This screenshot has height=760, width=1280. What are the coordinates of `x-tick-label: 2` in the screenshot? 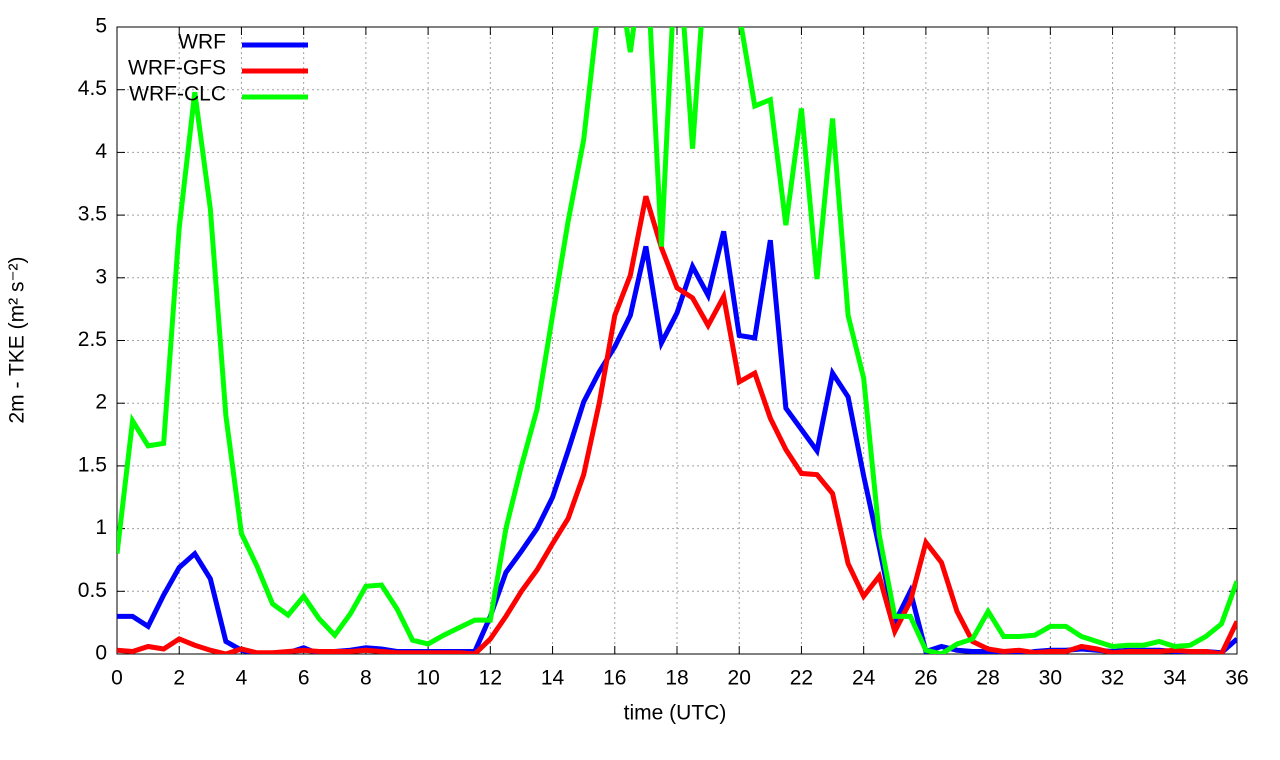 It's located at (179, 678).